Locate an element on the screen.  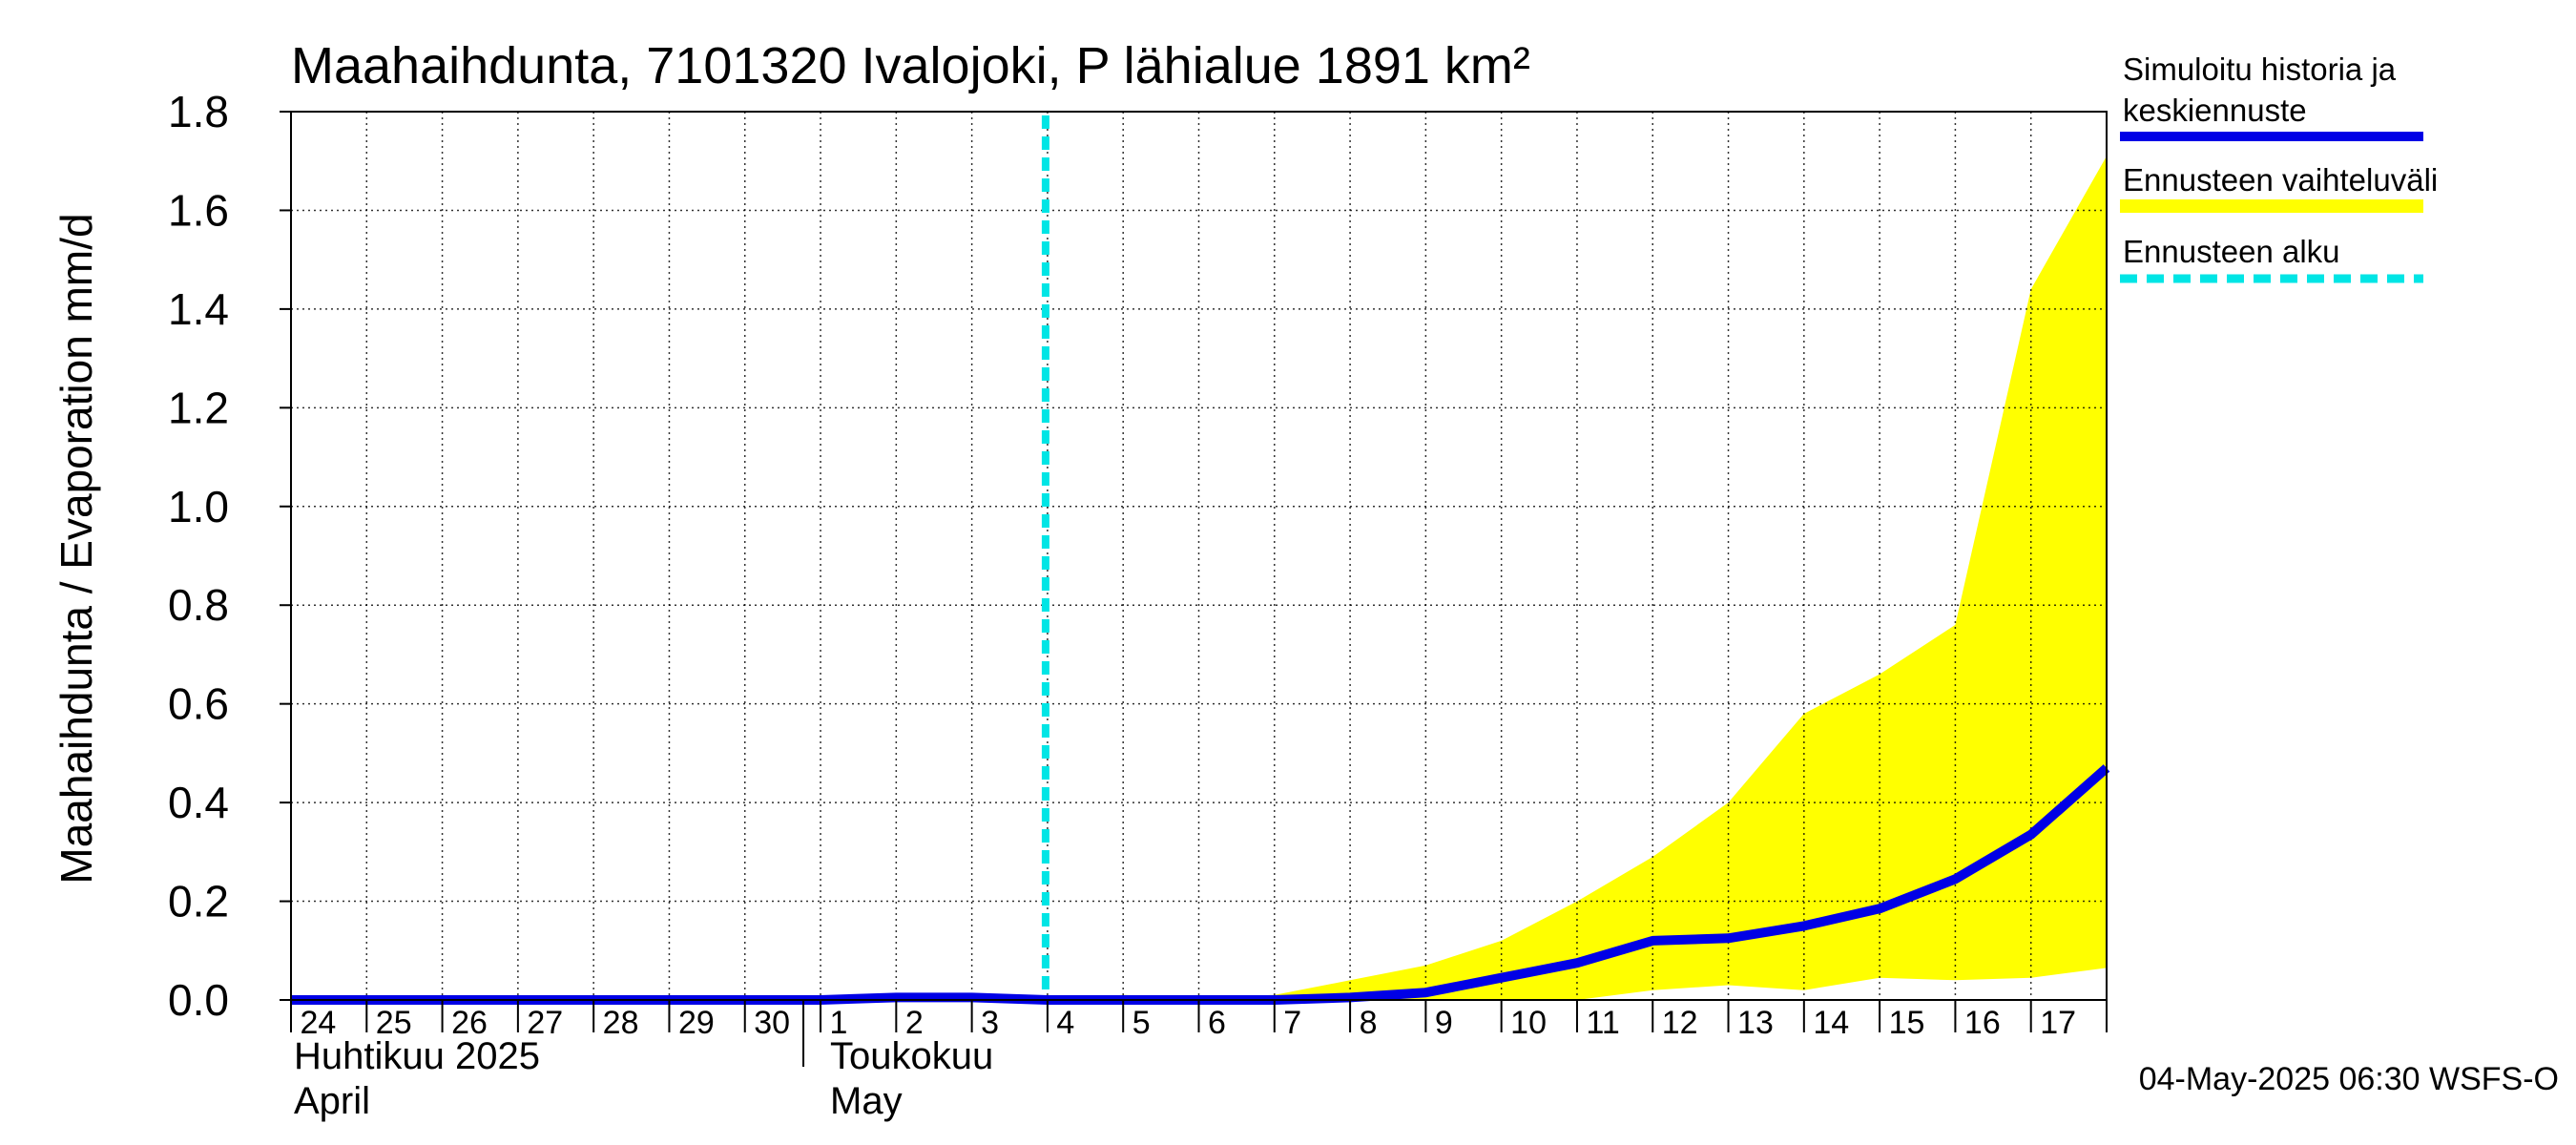
y-tick-labels: 0.0 0.2 0.4 0.6 0.8 1.0 1.2 1.4 1.6 1.8 is located at coordinates (198, 556).